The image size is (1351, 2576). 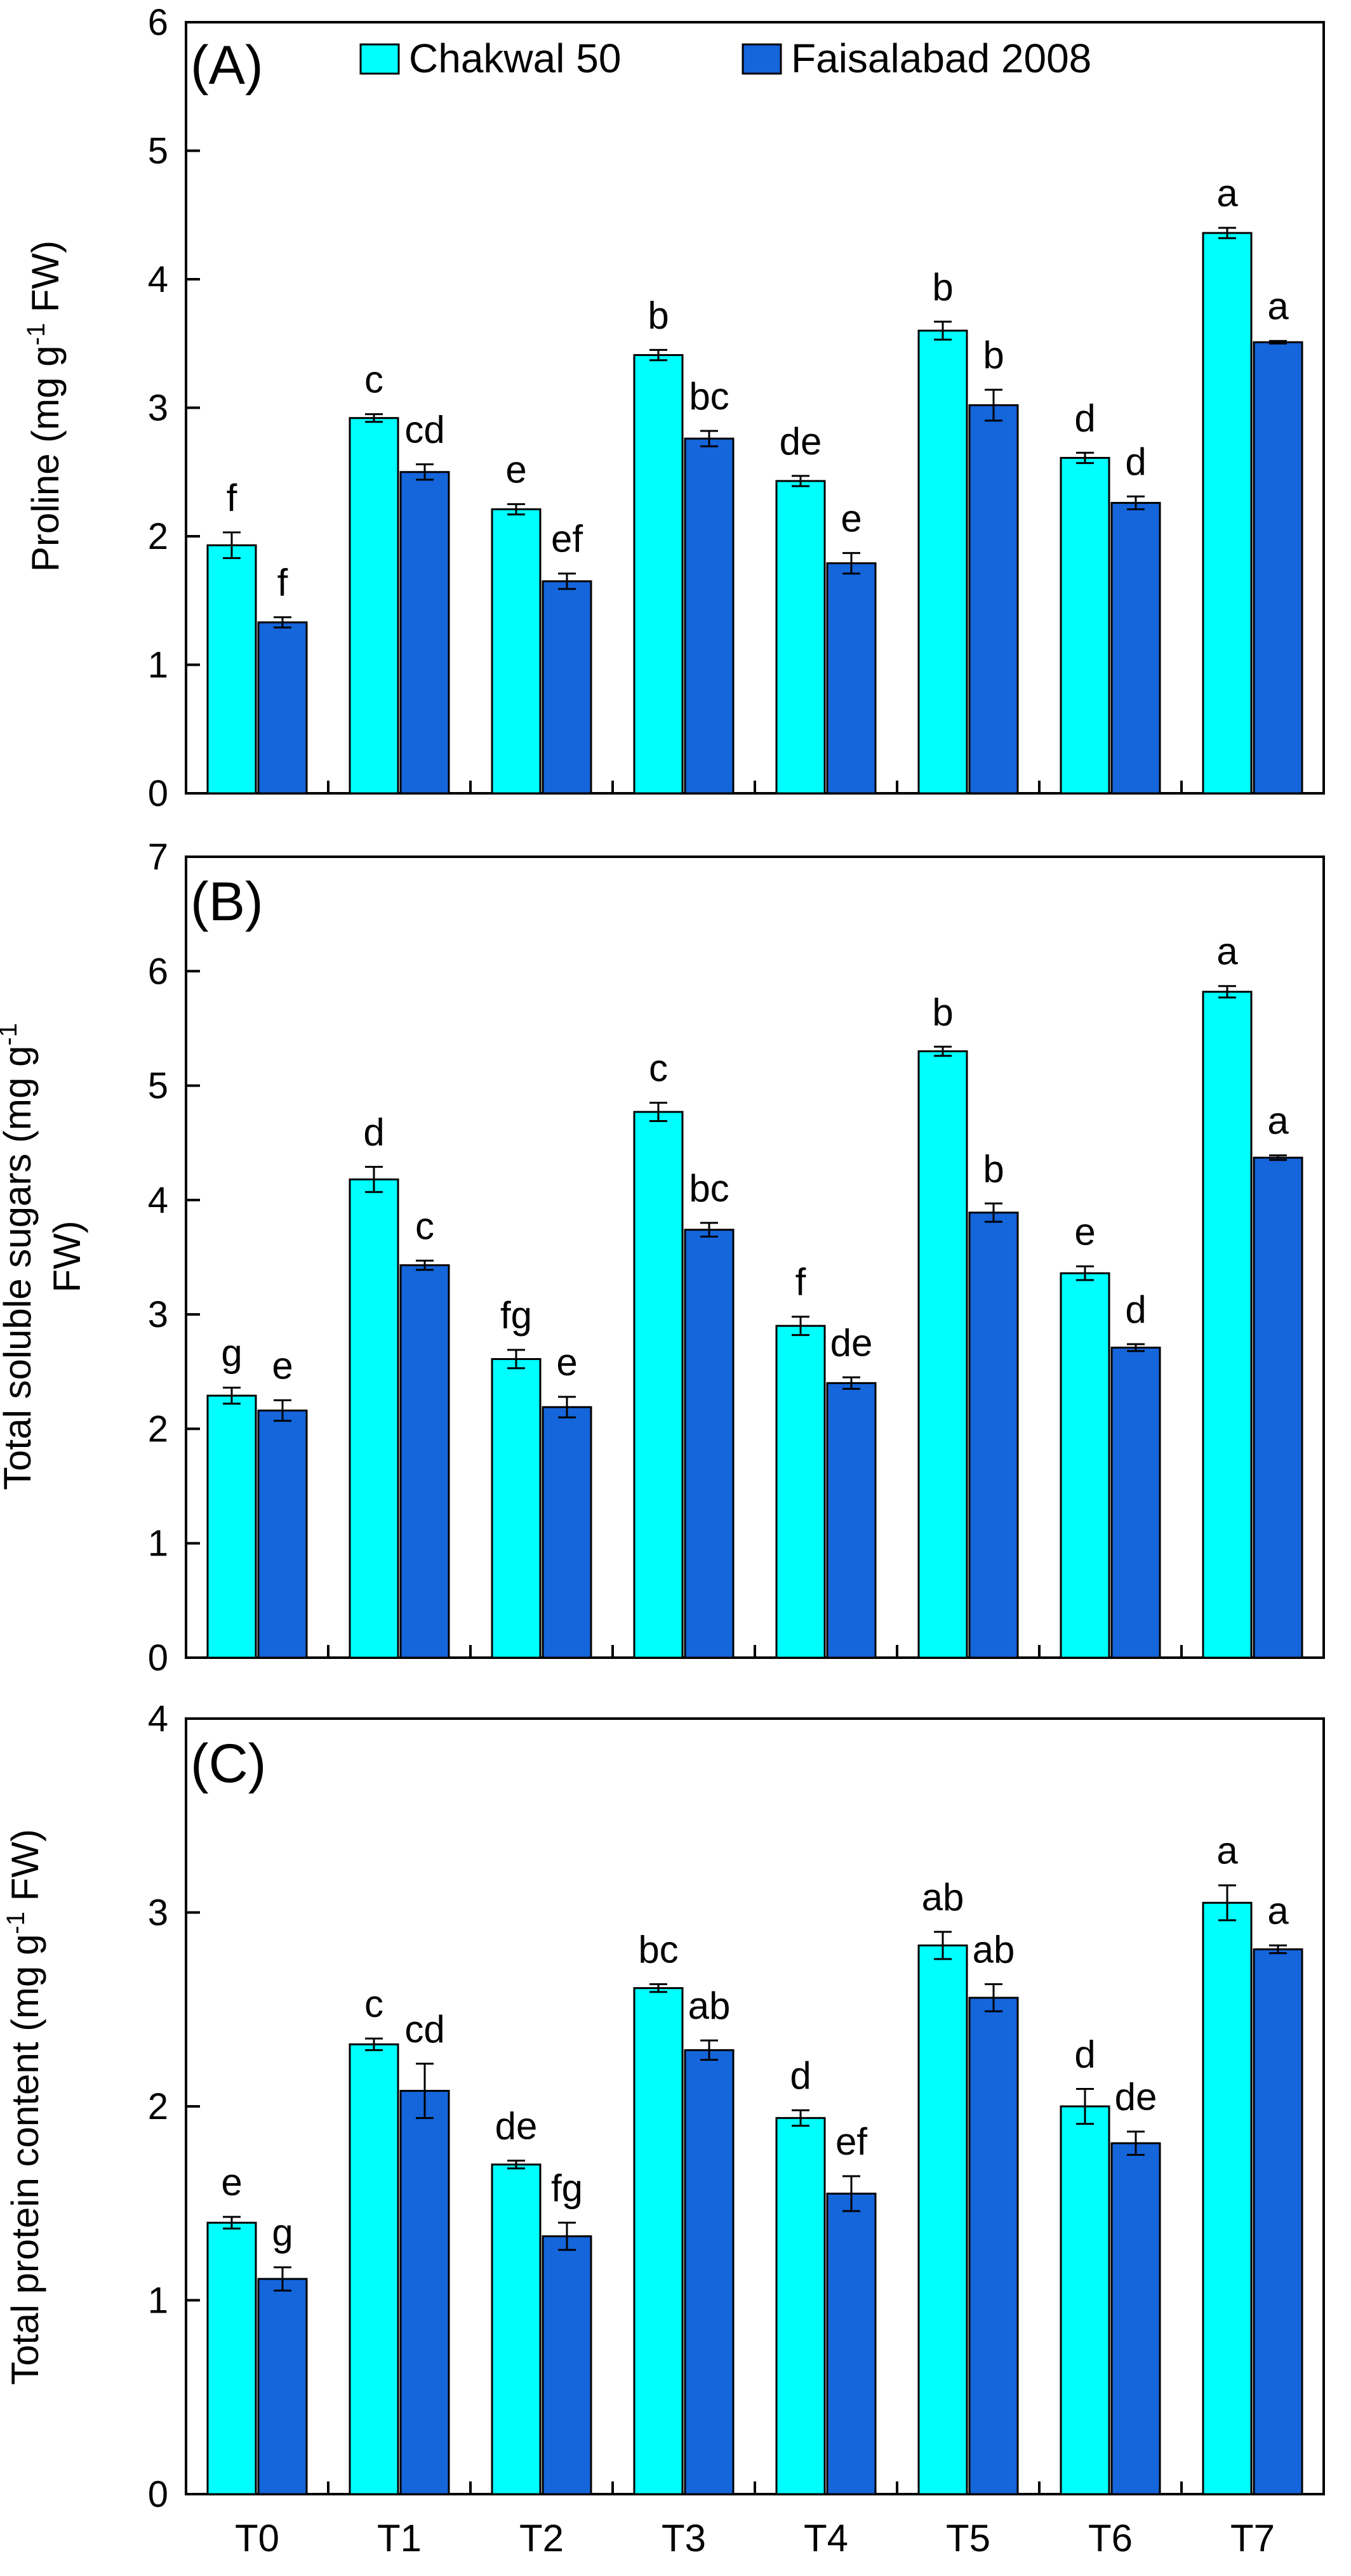 I want to click on significance-letter: cd, so click(x=424, y=2029).